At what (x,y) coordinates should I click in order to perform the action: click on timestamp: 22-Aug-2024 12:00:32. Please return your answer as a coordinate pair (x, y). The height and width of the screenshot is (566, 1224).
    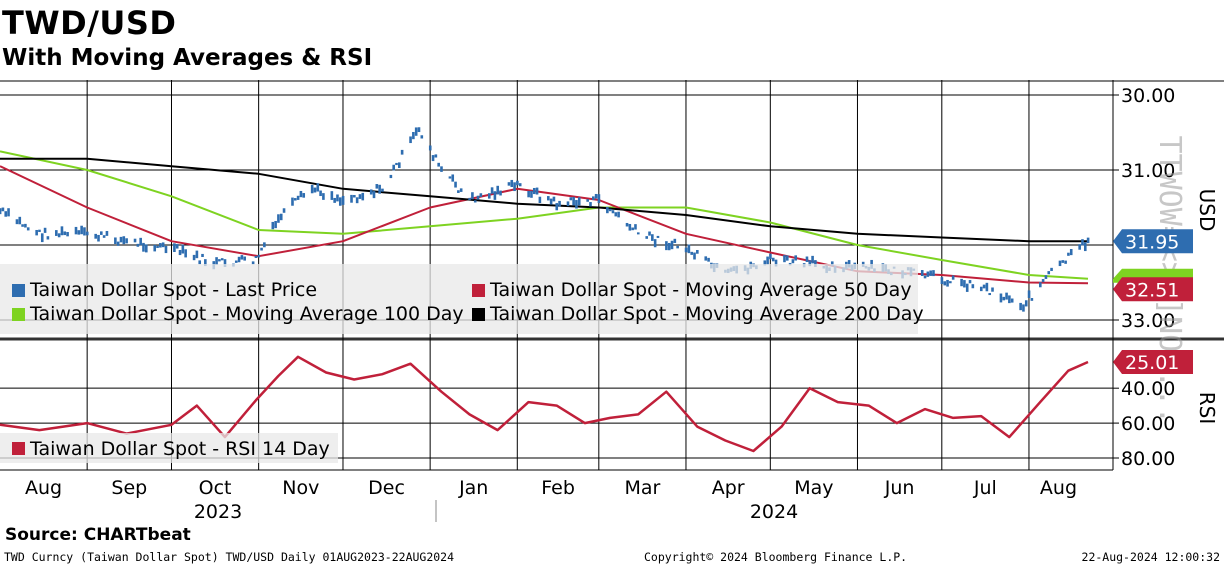
    Looking at the image, I should click on (1150, 557).